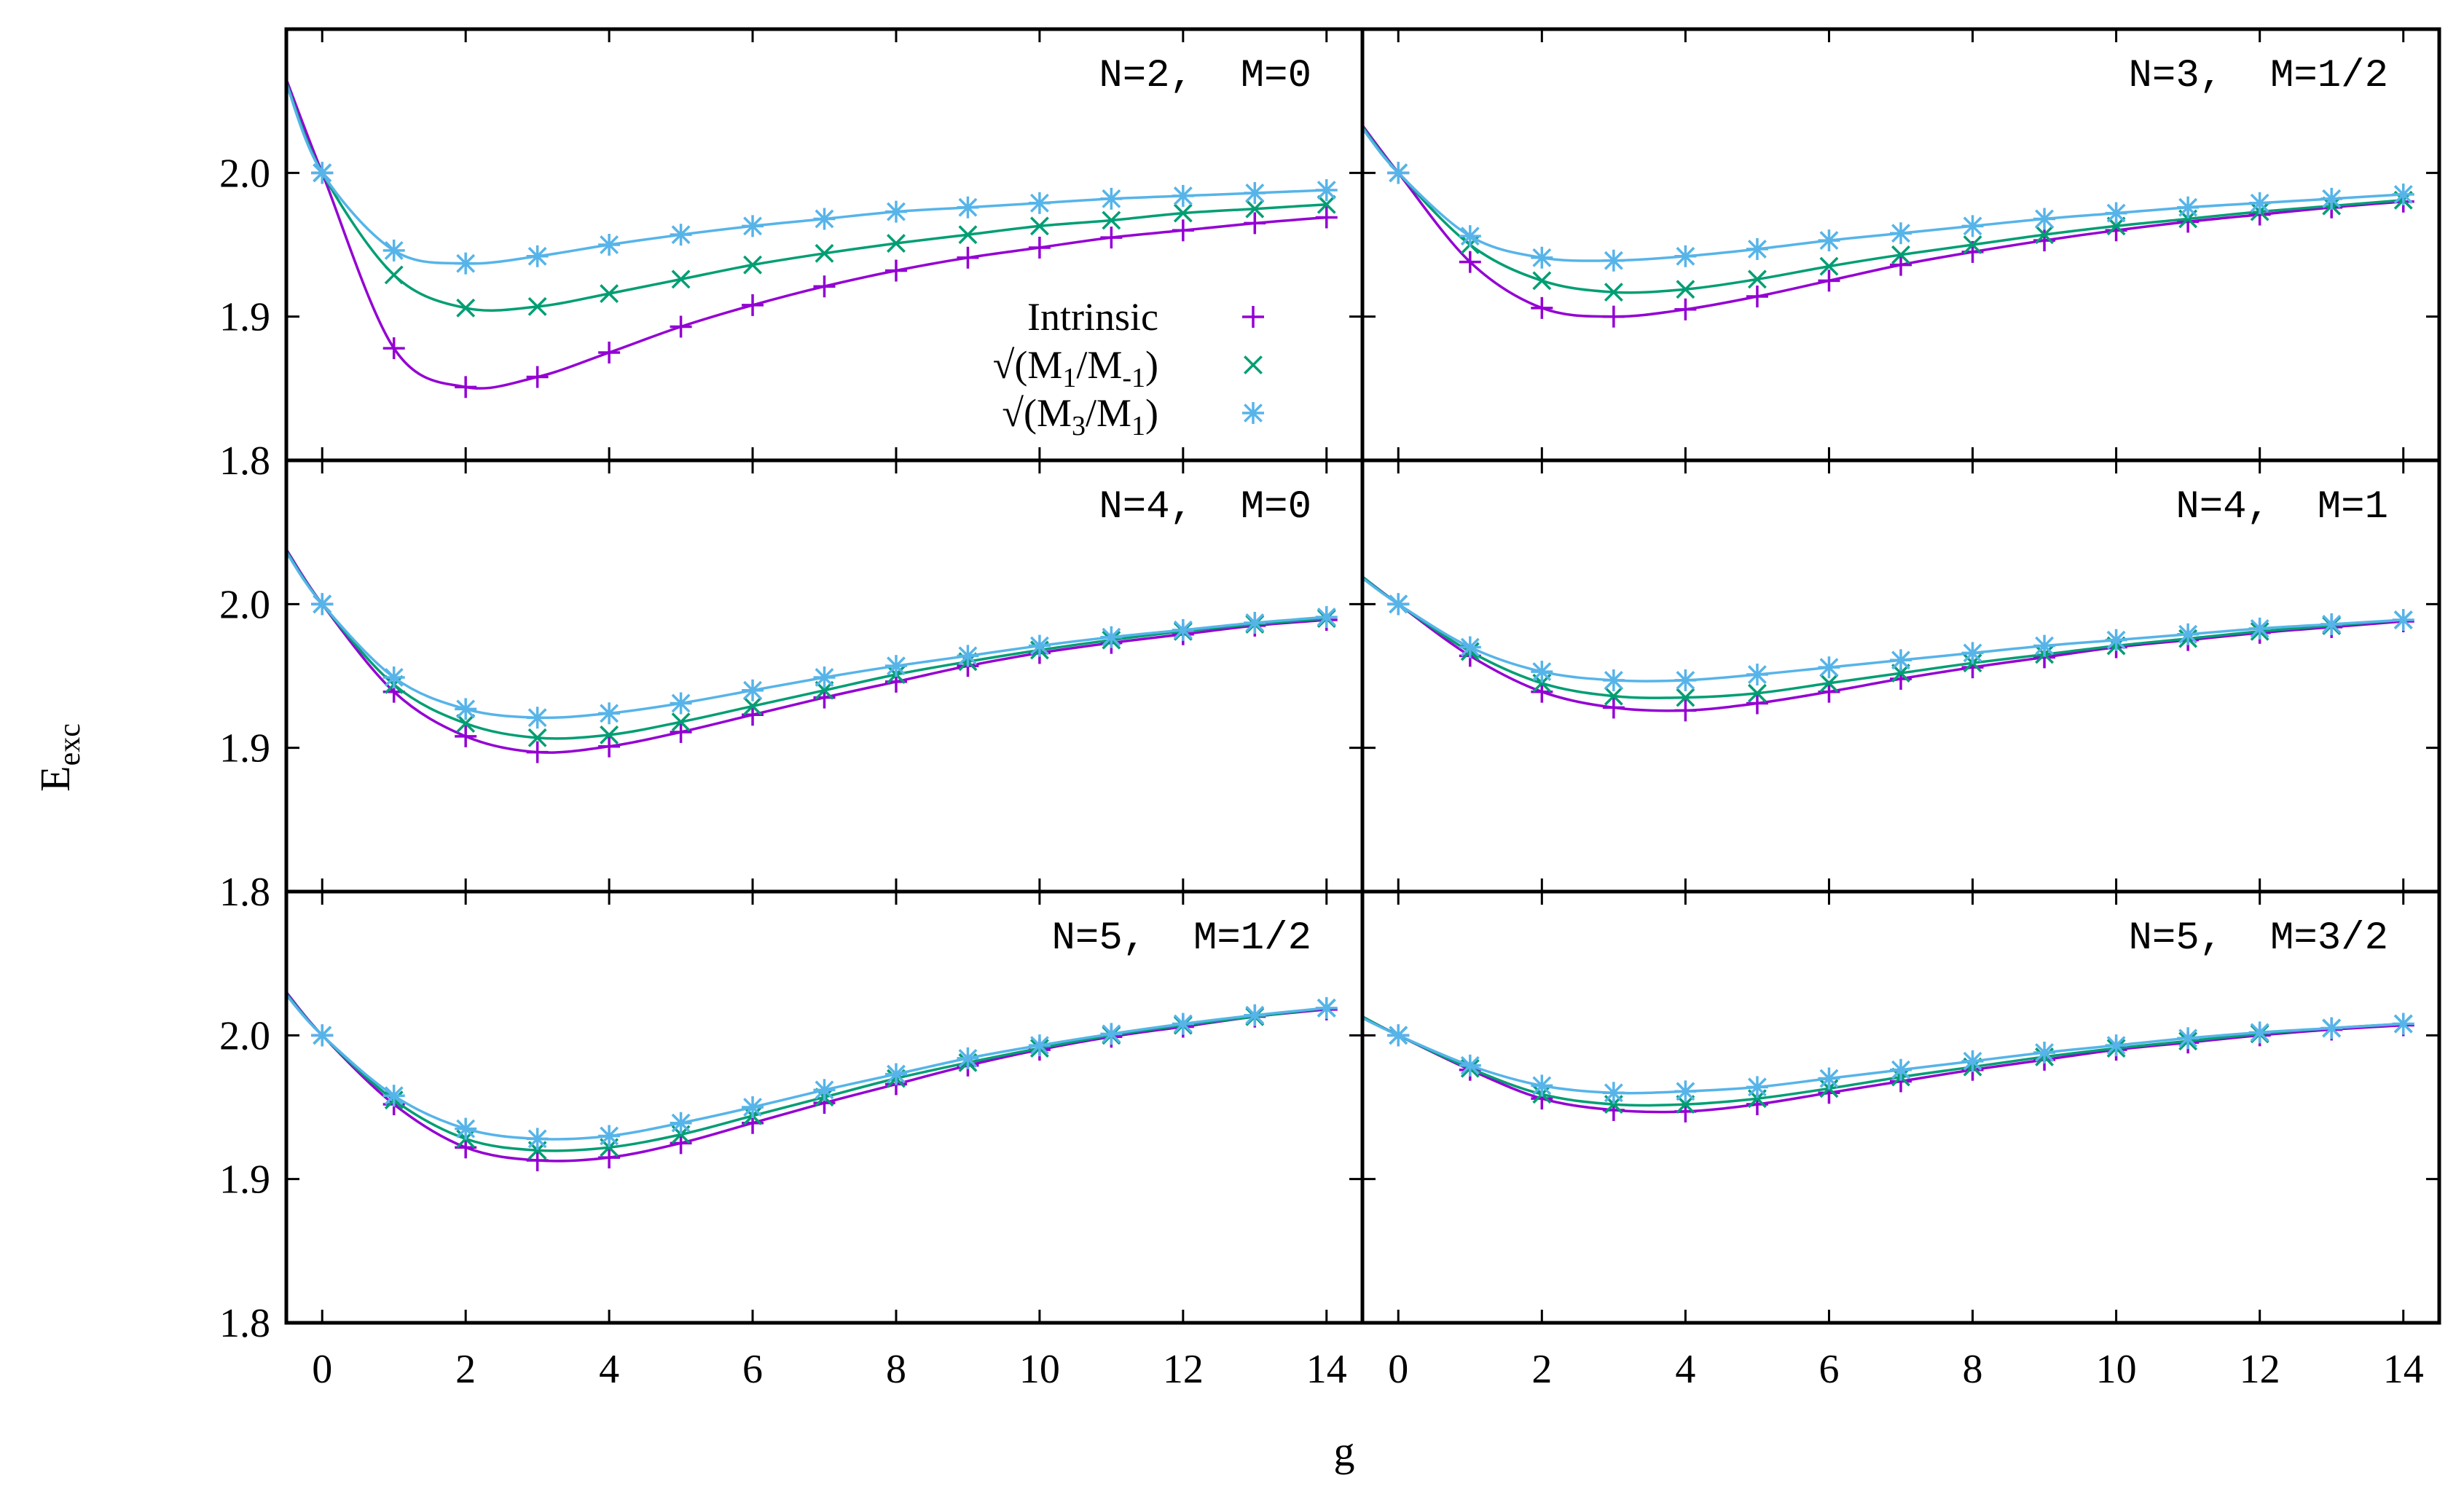 This screenshot has height=1502, width=2464. I want to click on legend-label: √(M1/M-1), so click(1075, 368).